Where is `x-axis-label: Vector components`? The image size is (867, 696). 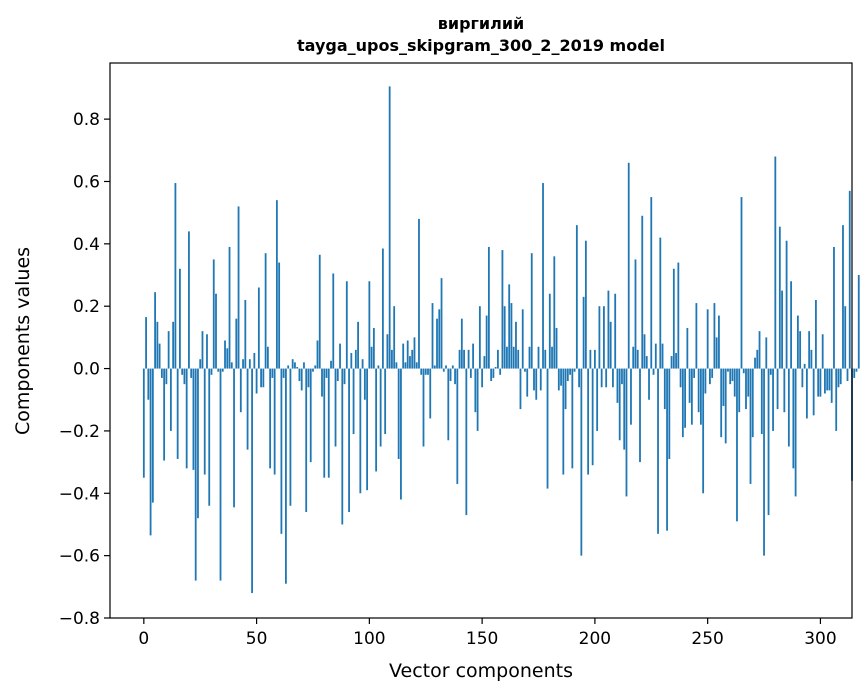 x-axis-label: Vector components is located at coordinates (481, 671).